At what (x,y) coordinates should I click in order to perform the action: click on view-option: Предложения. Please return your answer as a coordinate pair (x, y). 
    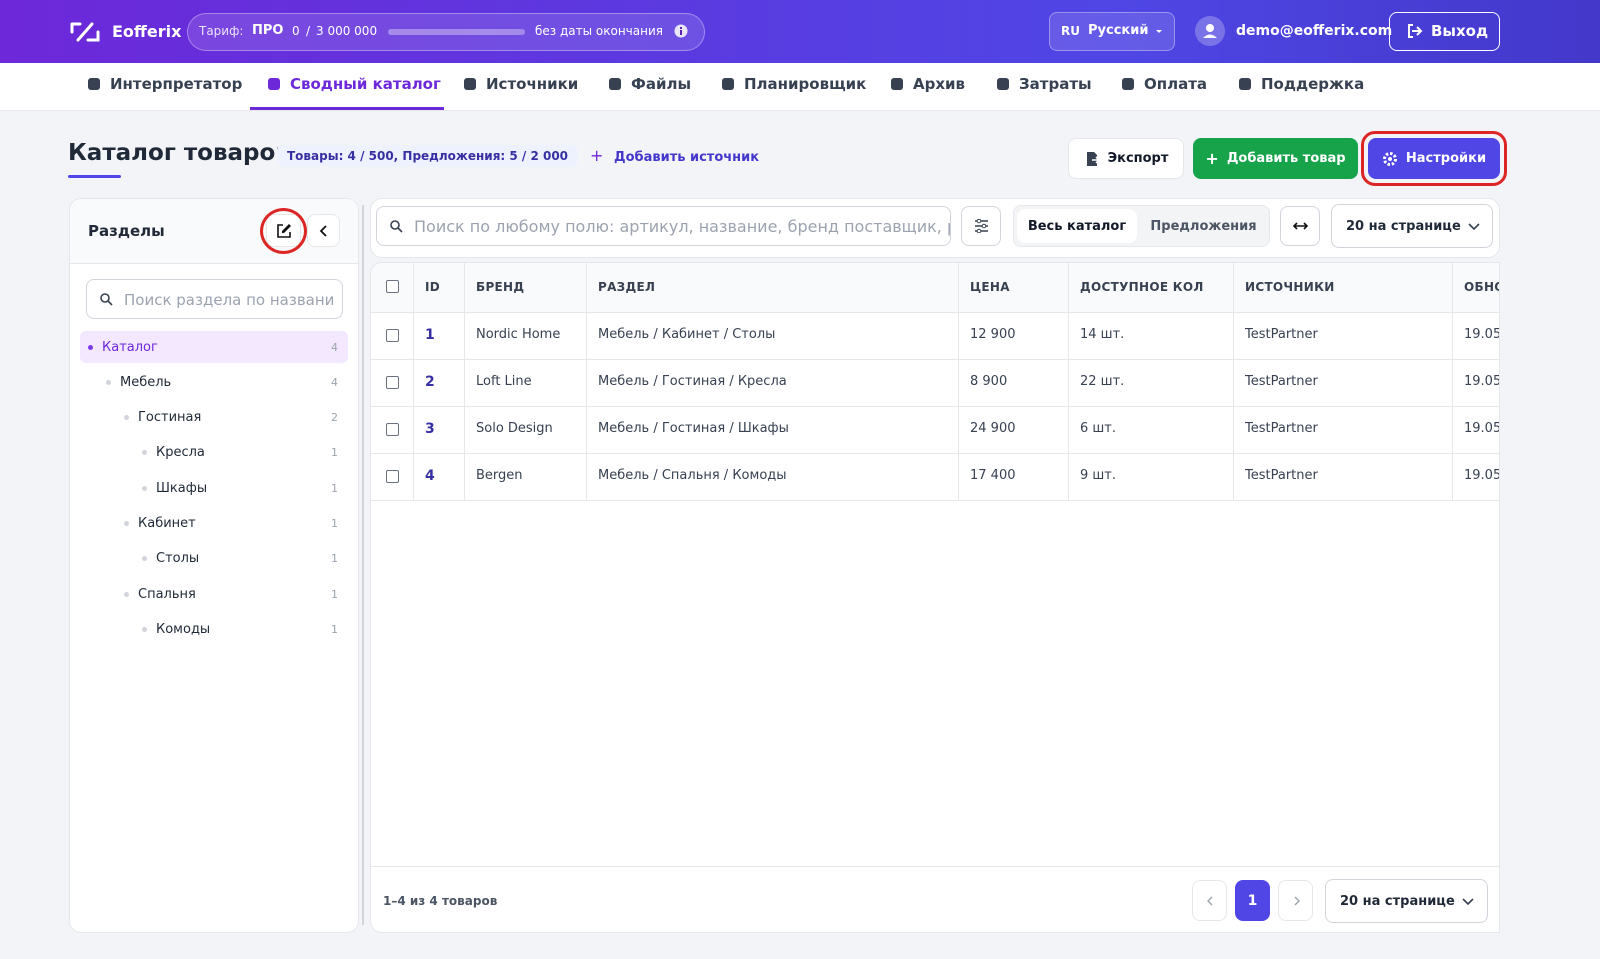
    Looking at the image, I should click on (1203, 226).